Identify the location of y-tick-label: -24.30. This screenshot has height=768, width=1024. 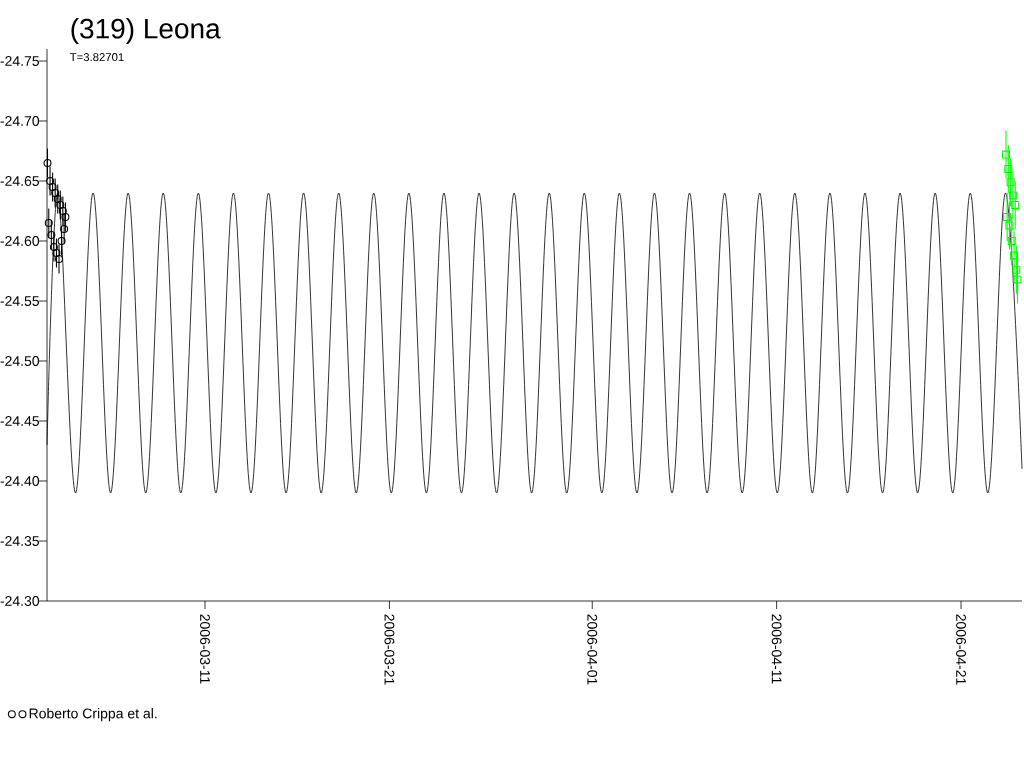
(20, 601).